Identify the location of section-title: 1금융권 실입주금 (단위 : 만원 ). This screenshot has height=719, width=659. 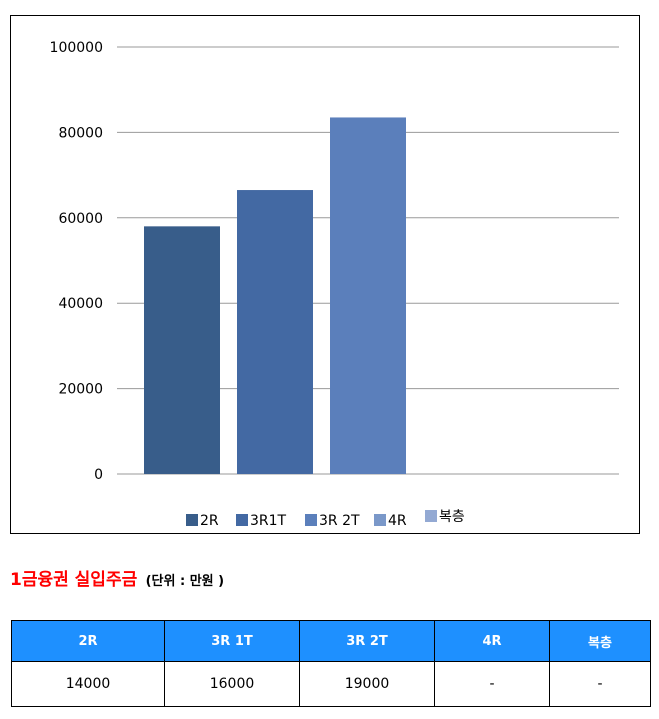
(117, 577).